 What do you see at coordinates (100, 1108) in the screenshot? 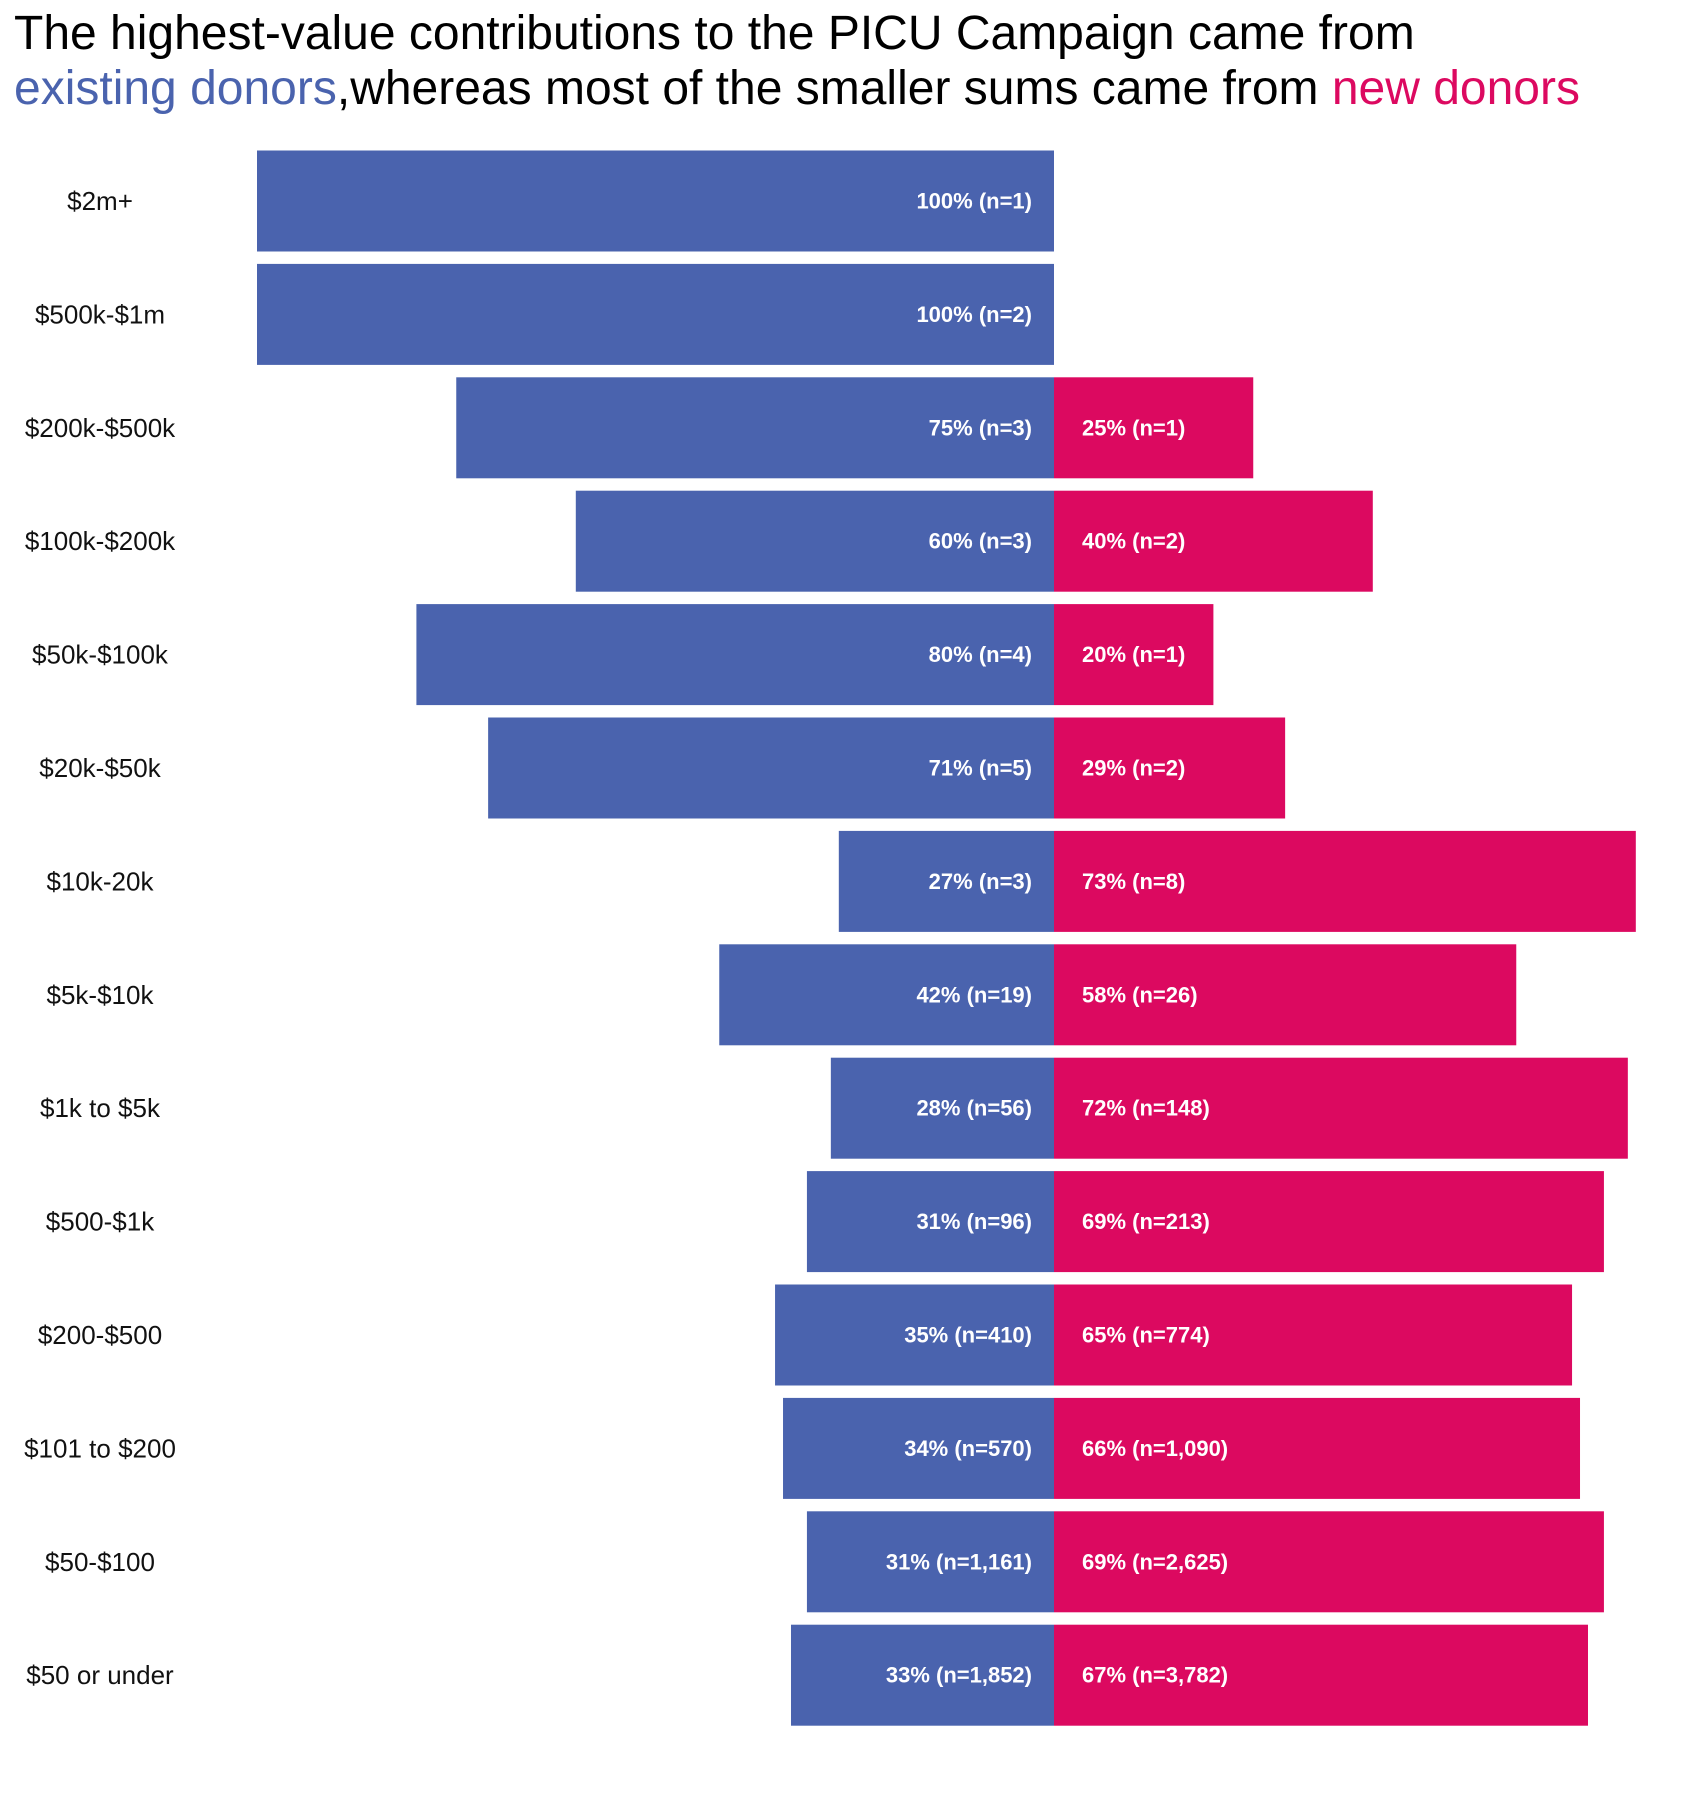
I see `category-label: $1k to $5k` at bounding box center [100, 1108].